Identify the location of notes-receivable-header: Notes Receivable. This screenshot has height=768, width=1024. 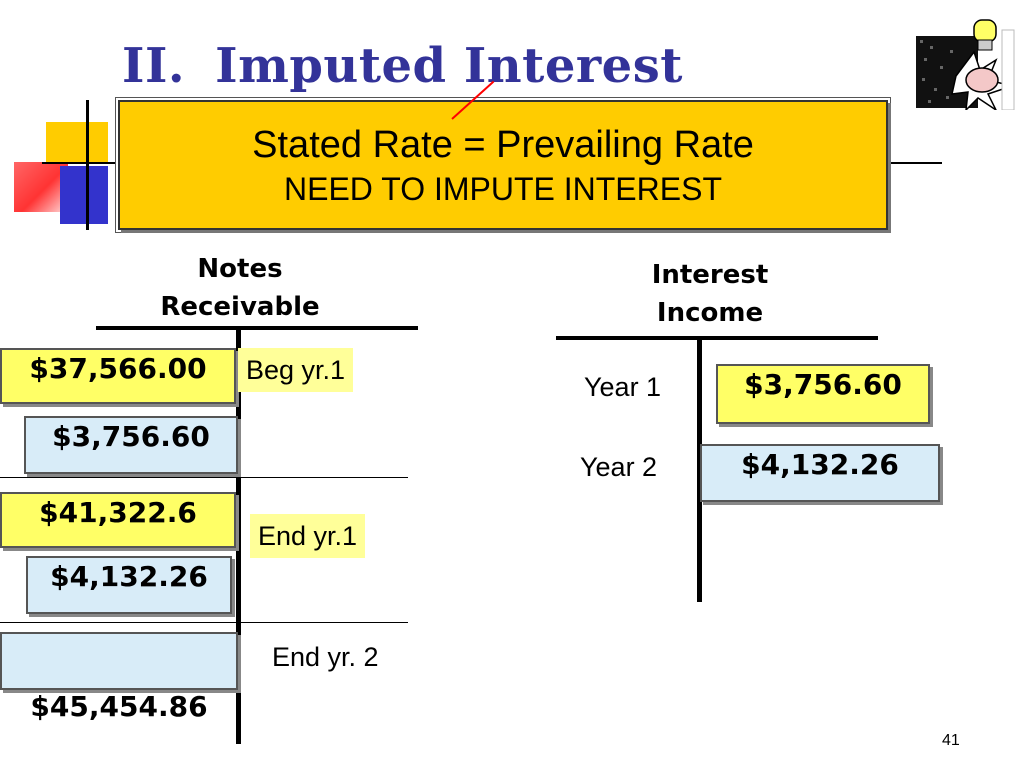
(240, 288).